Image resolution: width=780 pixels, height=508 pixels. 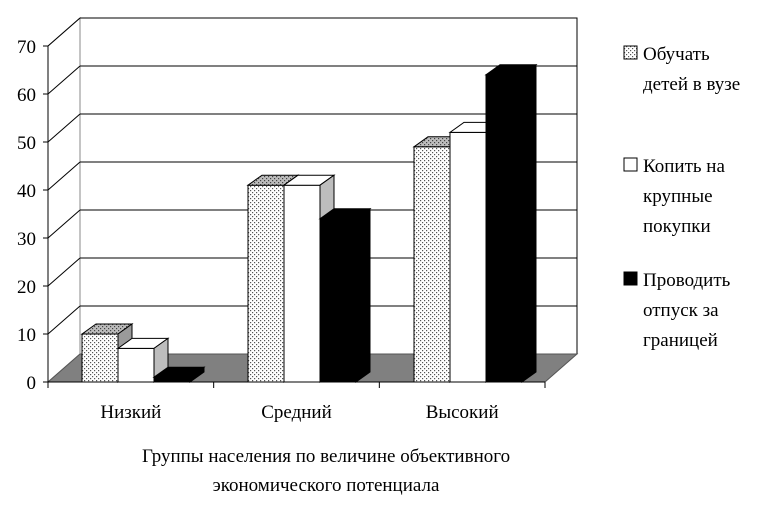 I want to click on y-tick-label: 40, so click(x=26, y=191).